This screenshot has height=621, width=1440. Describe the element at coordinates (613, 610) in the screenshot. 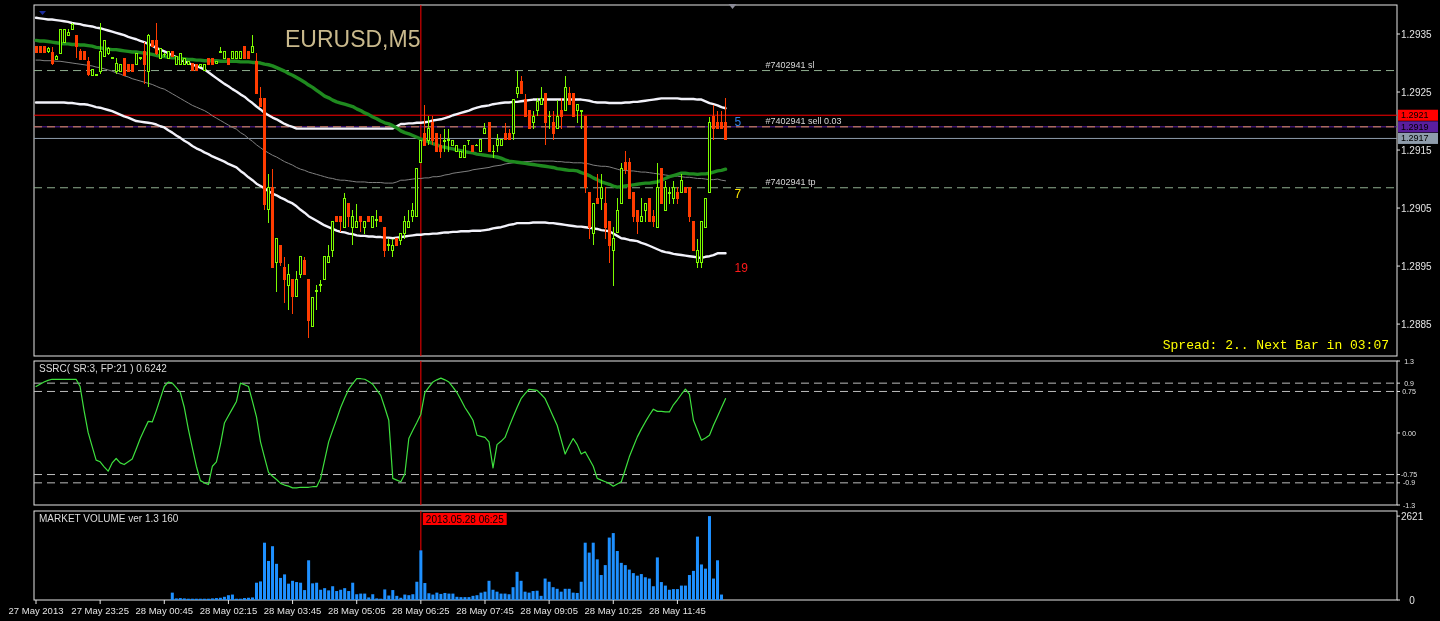

I see `x-tick-label: 28 May 10:25` at that location.